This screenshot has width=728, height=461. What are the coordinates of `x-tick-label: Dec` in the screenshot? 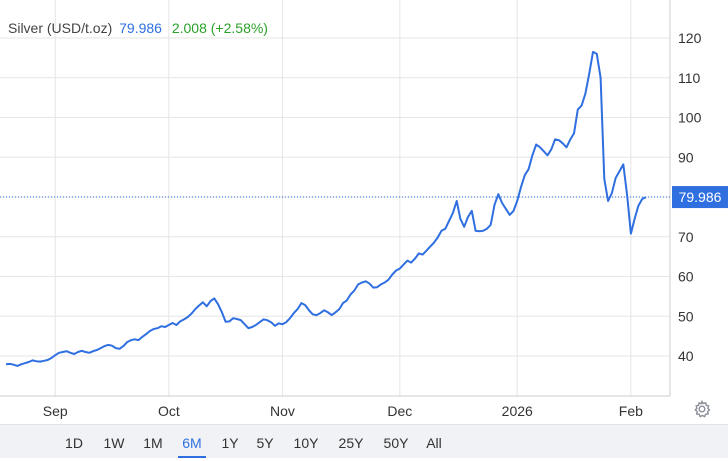 It's located at (399, 411).